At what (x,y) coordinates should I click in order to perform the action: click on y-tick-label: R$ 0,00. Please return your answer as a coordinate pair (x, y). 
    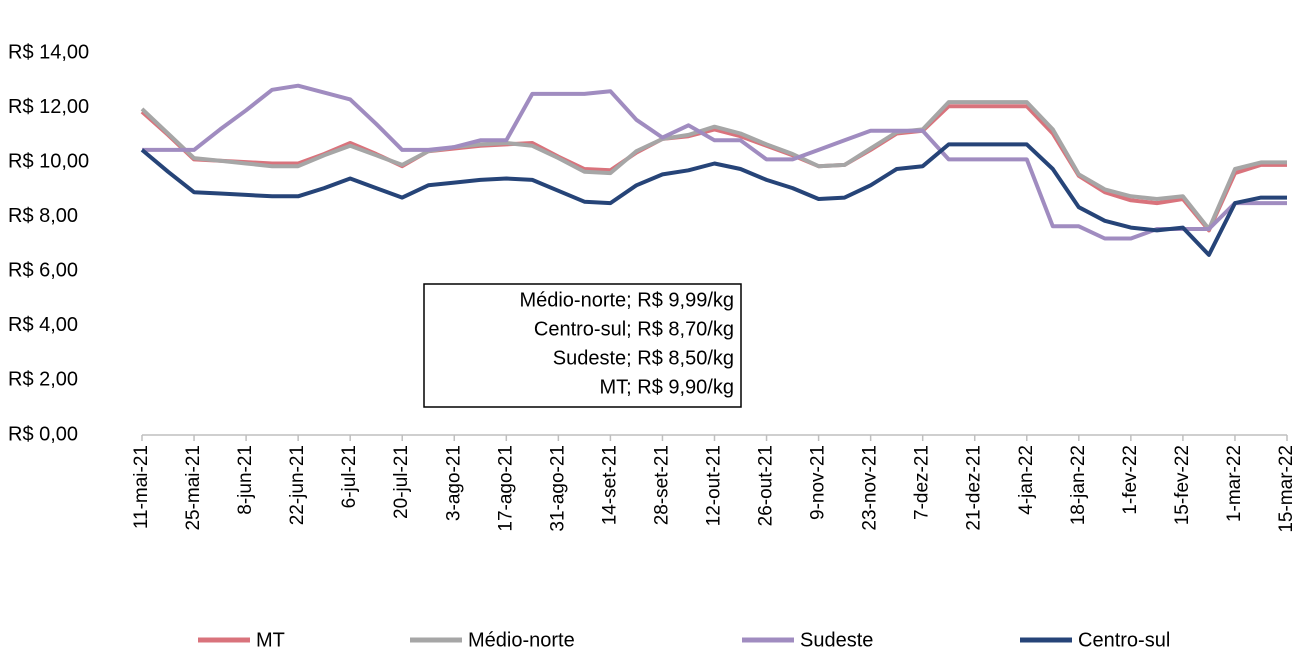
    Looking at the image, I should click on (43, 434).